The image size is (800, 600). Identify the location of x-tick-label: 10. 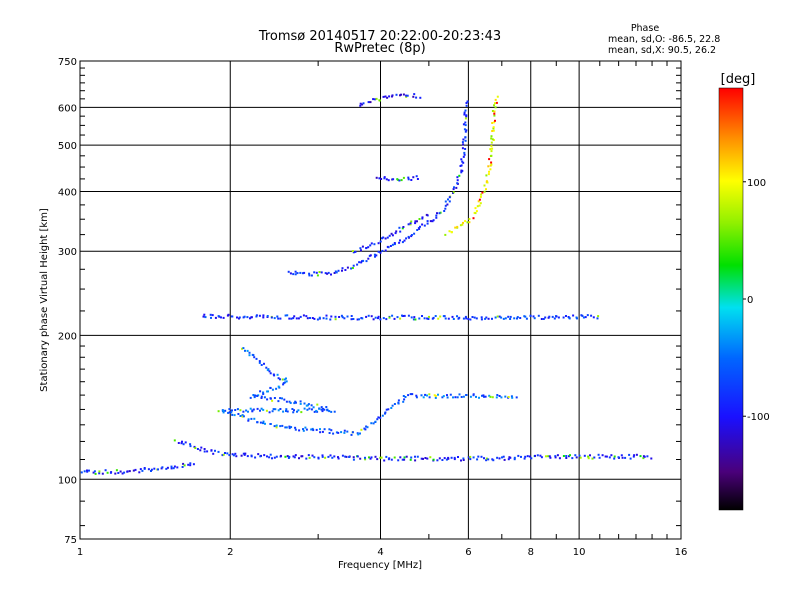
(579, 552).